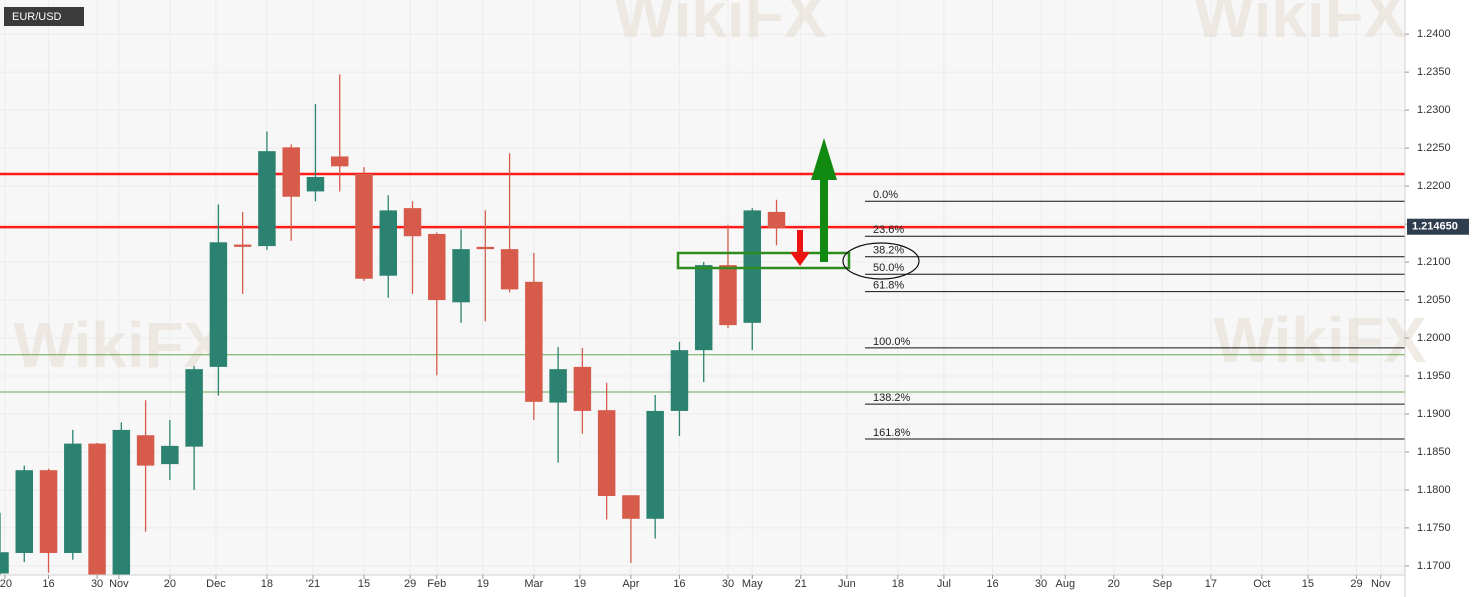 This screenshot has height=597, width=1476. Describe the element at coordinates (630, 584) in the screenshot. I see `x-tick-label: Apr` at that location.